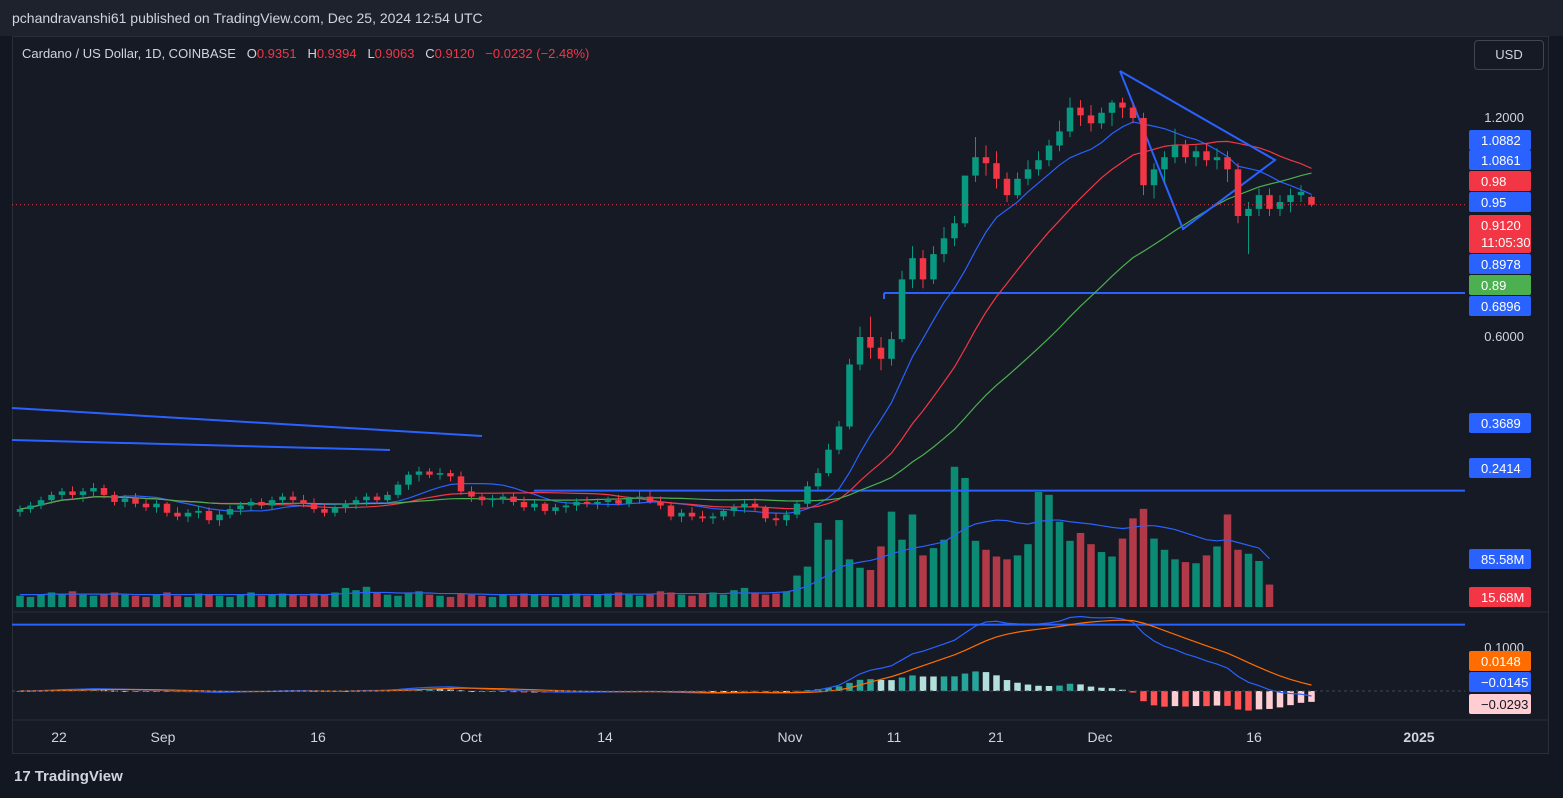  Describe the element at coordinates (996, 737) in the screenshot. I see `time-axis-tick: 21` at that location.